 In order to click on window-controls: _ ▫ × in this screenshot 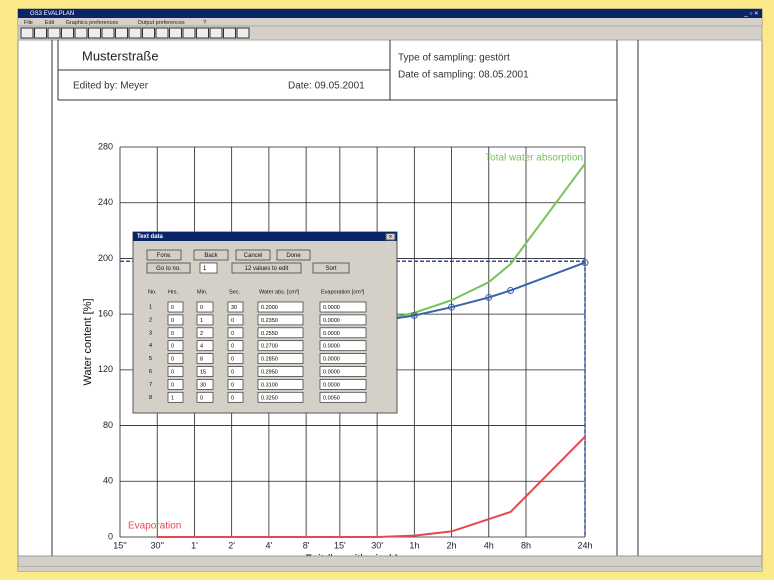, I will do `click(750, 13)`.